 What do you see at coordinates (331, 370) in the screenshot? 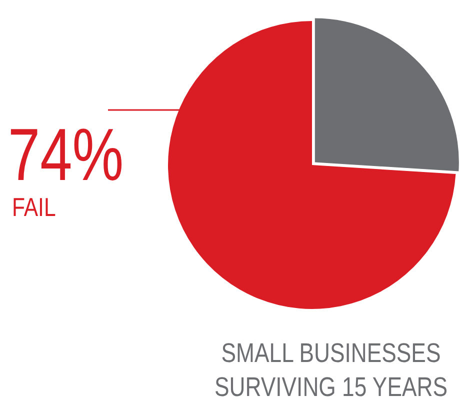
I see `text: SMALL BUSINESSES SURVIVING 15 YEARS` at bounding box center [331, 370].